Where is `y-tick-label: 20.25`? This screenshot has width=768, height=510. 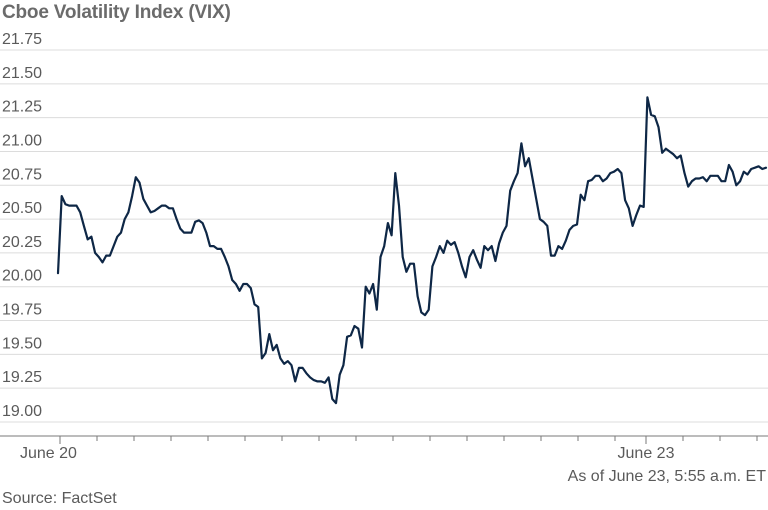 y-tick-label: 20.25 is located at coordinates (22, 242).